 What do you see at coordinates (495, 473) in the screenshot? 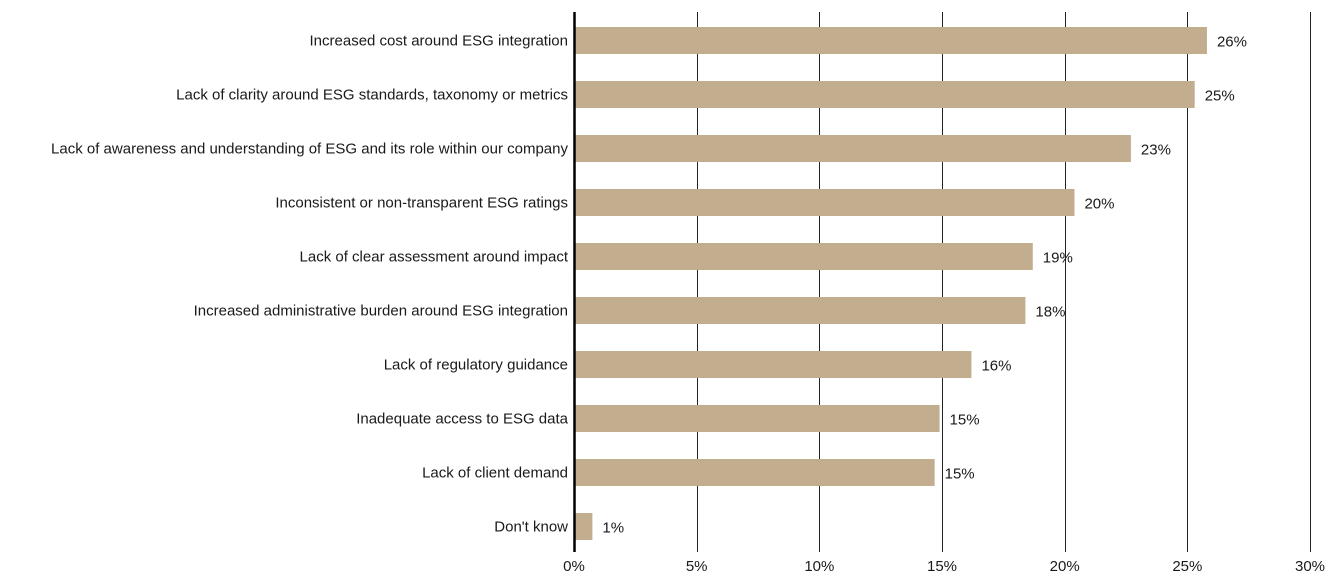
I see `category-label: Lack of client demand` at bounding box center [495, 473].